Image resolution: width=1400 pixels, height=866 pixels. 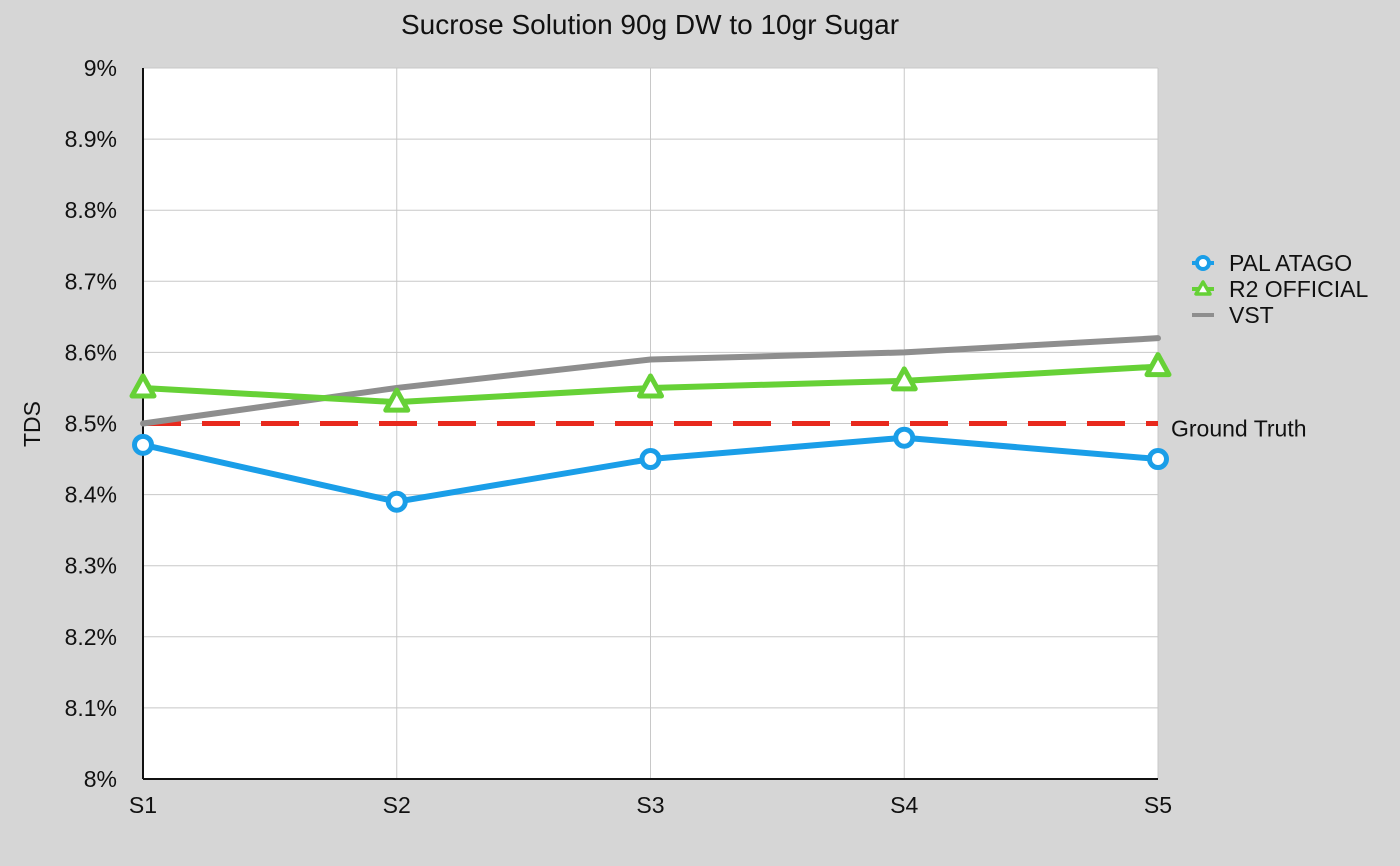 I want to click on x-tick-label: S4, so click(x=904, y=805).